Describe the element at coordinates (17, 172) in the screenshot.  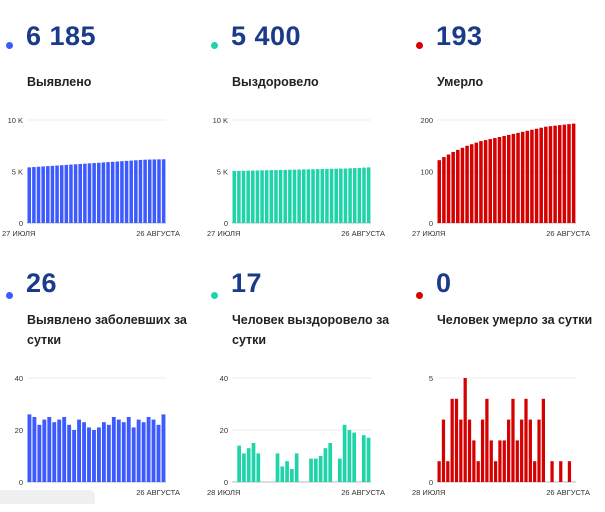
I see `y-tick-label: 5 K` at that location.